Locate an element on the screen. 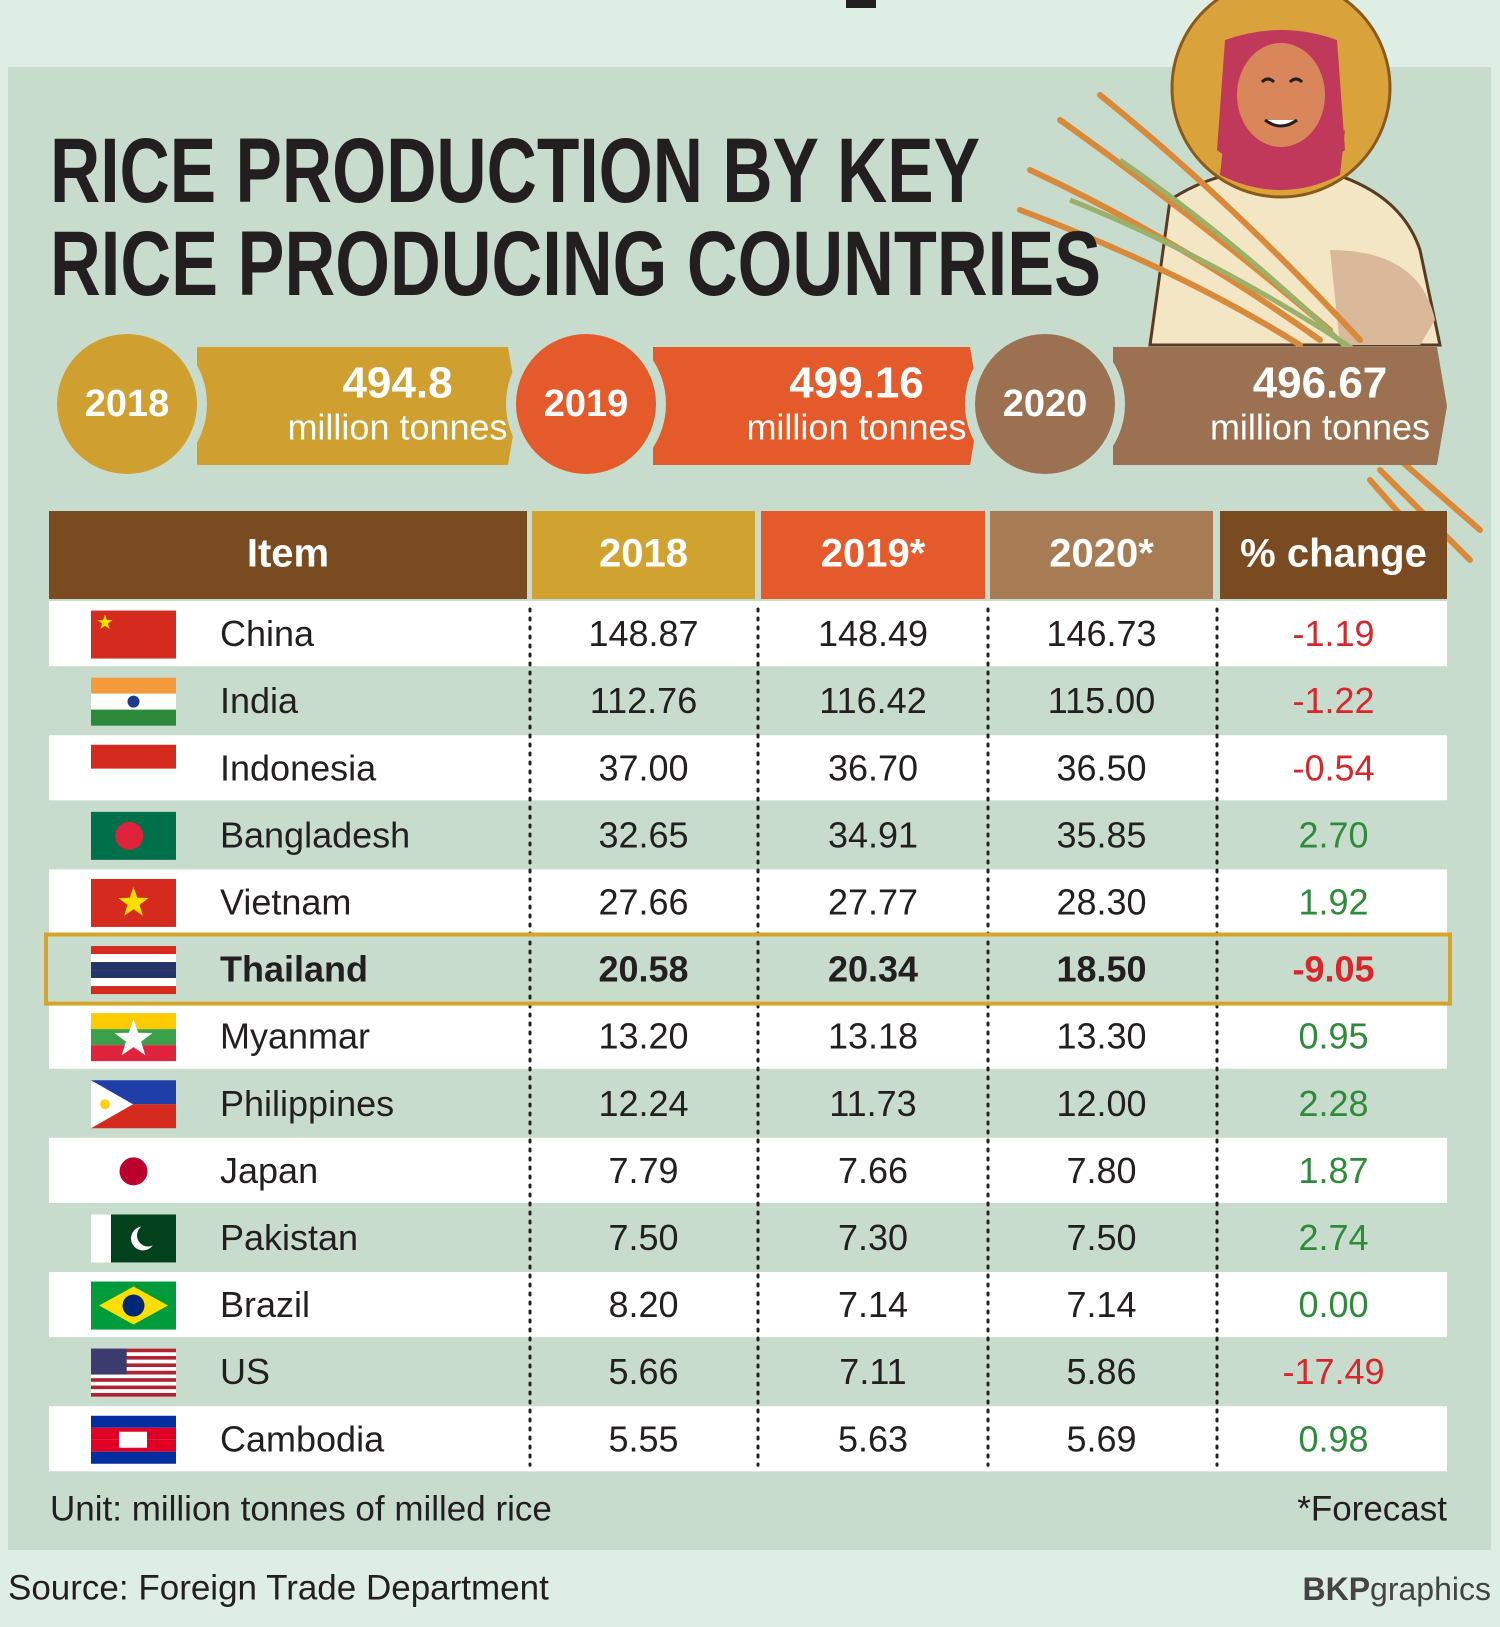  column-header: Item is located at coordinates (288, 554).